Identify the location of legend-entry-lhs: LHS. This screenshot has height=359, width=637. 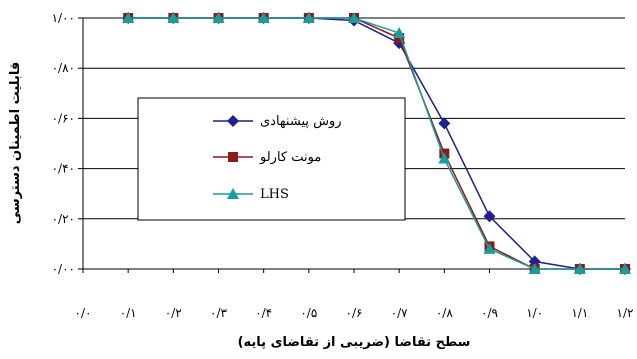
(251, 194).